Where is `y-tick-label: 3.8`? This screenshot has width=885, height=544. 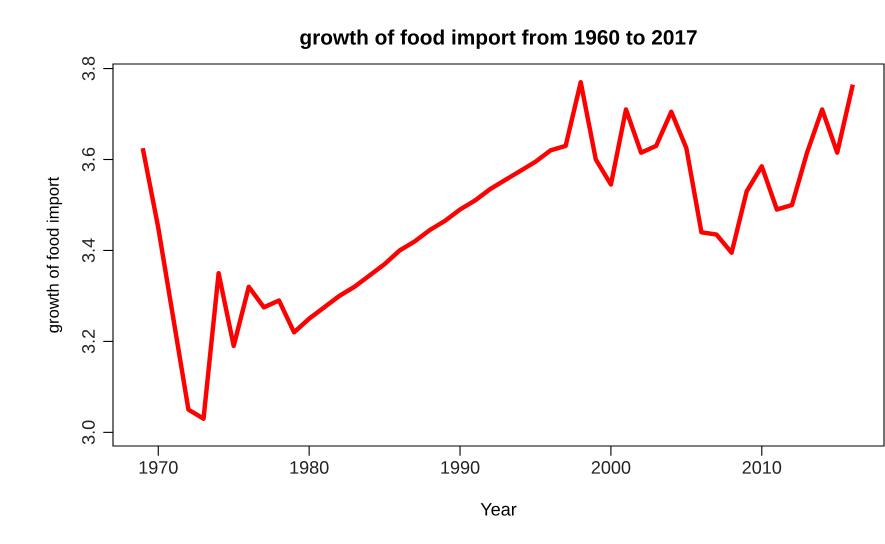
y-tick-label: 3.8 is located at coordinates (88, 68).